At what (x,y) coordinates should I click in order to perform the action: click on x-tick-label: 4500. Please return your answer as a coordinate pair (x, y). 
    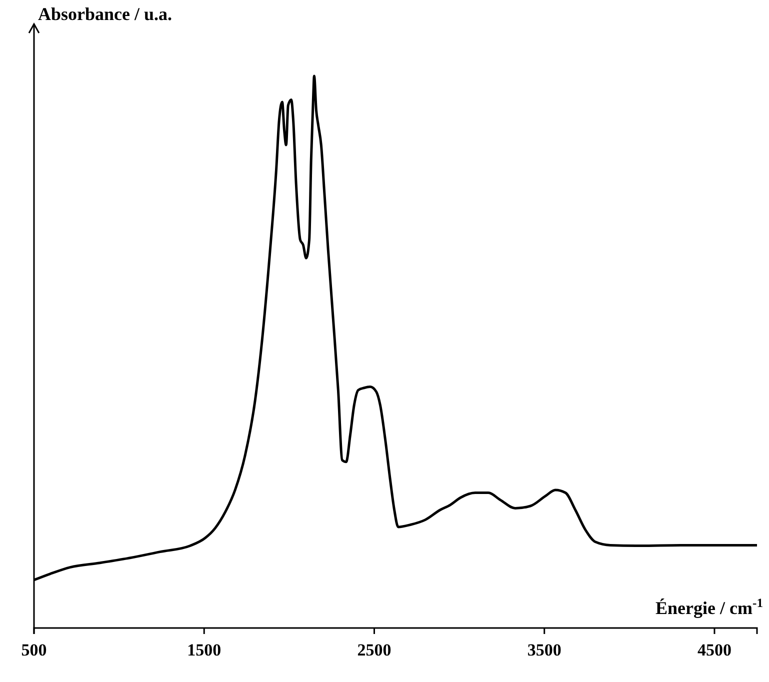
    Looking at the image, I should click on (714, 650).